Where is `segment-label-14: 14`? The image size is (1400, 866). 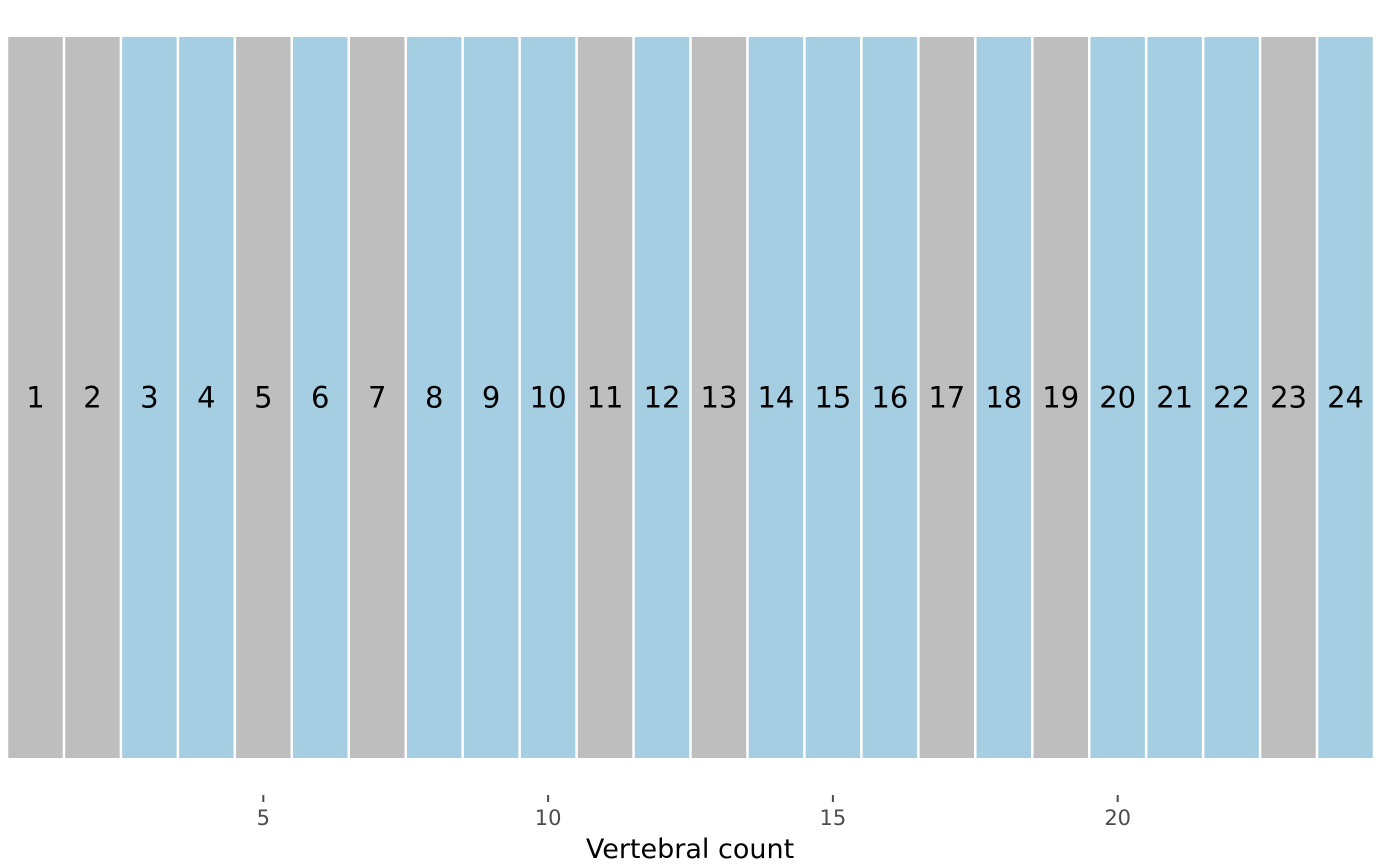 segment-label-14: 14 is located at coordinates (775, 398).